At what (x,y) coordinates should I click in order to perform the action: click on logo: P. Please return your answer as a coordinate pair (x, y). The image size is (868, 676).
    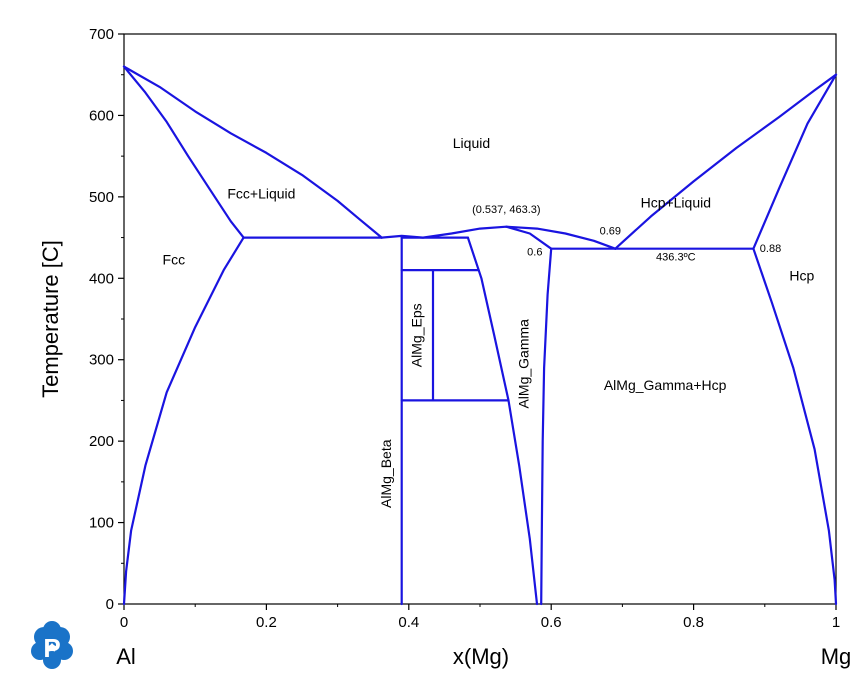
    Looking at the image, I should click on (52, 645).